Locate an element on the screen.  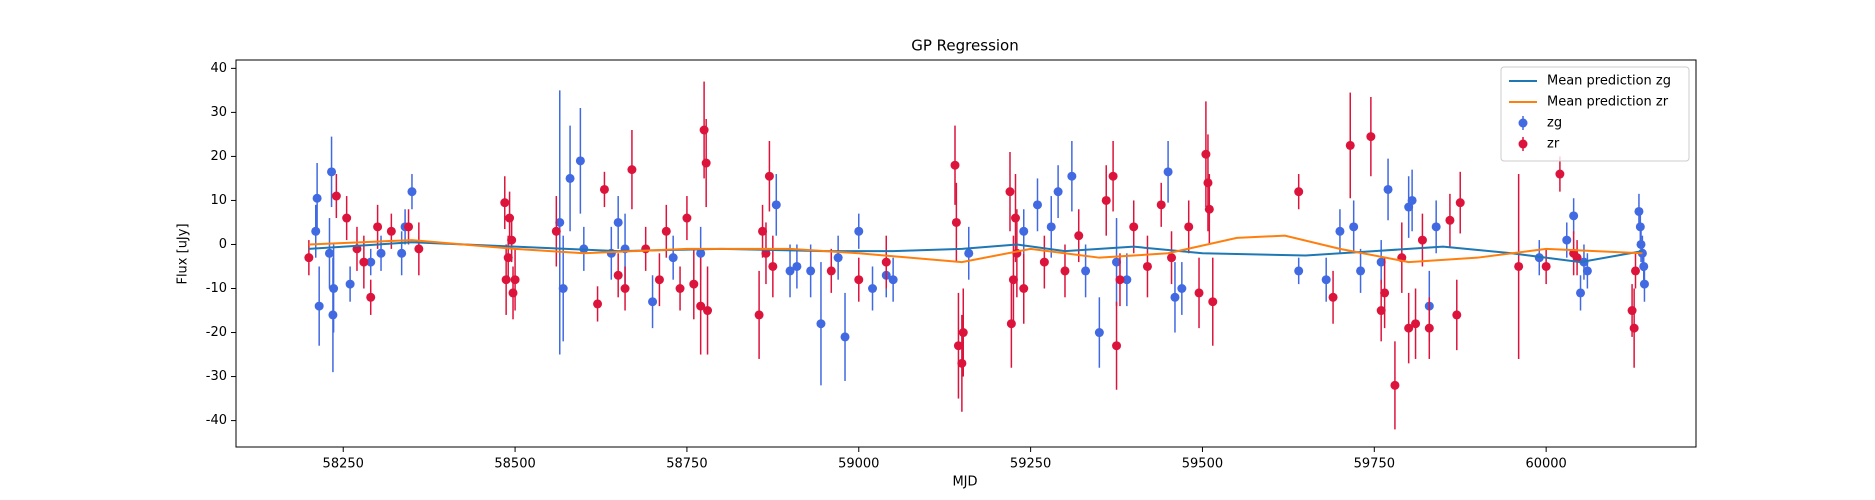
x-tick-label: 59750 is located at coordinates (1374, 464).